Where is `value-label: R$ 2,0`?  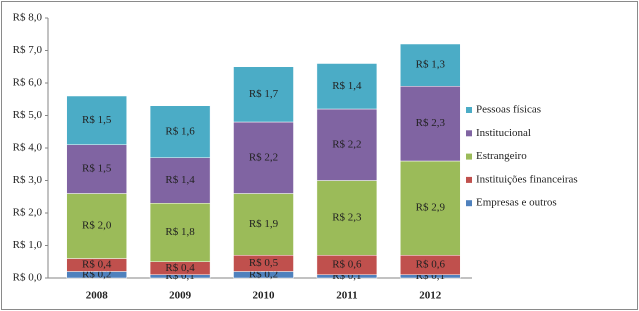
value-label: R$ 2,0 is located at coordinates (97, 226).